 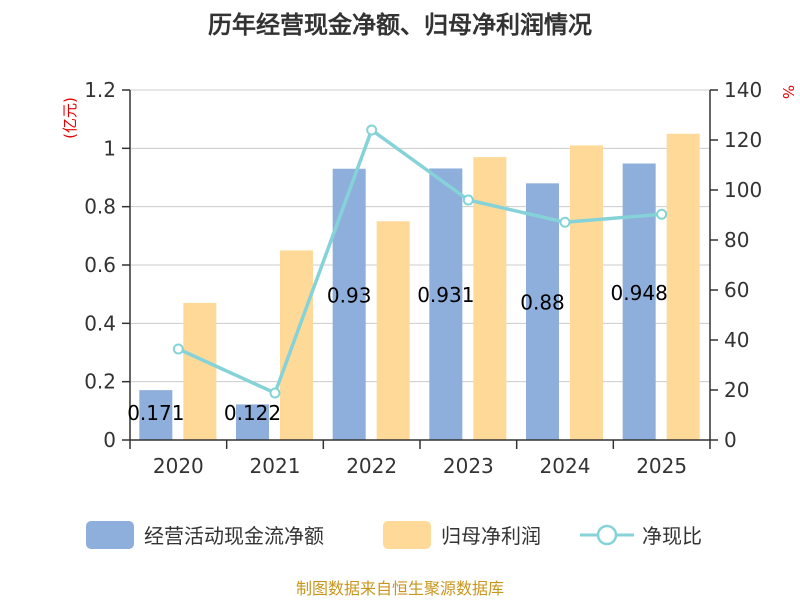 I want to click on legend-item-net-profit: 归母净利润, so click(x=462, y=535).